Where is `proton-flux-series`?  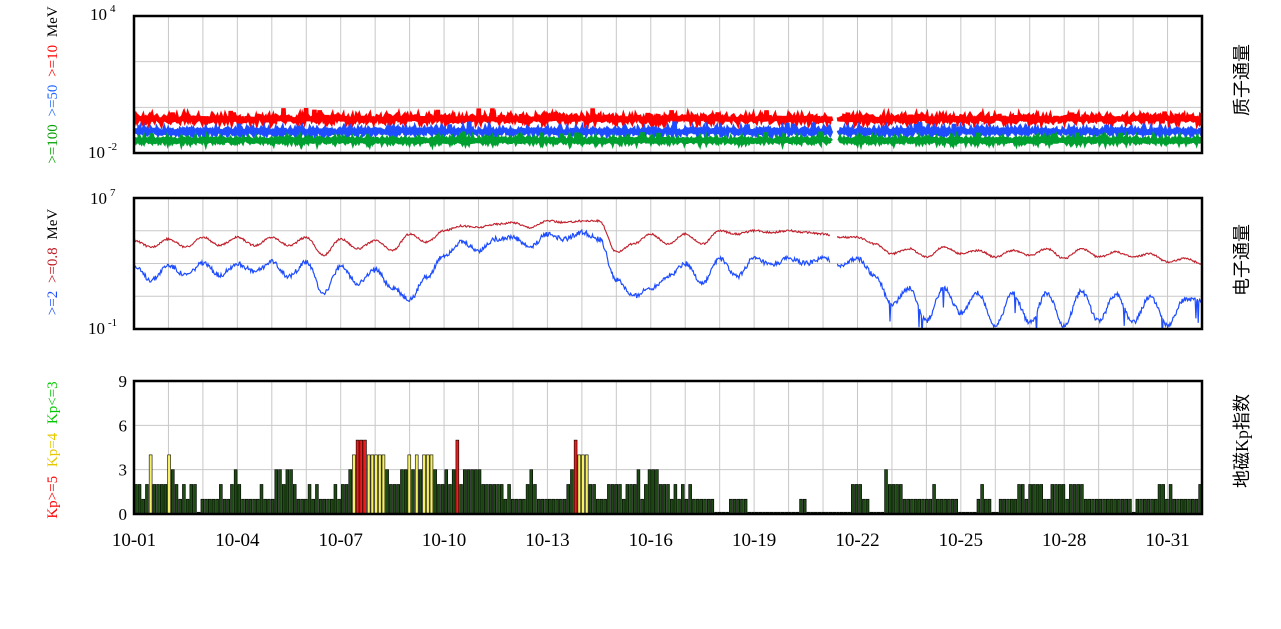
proton-flux-series is located at coordinates (668, 129).